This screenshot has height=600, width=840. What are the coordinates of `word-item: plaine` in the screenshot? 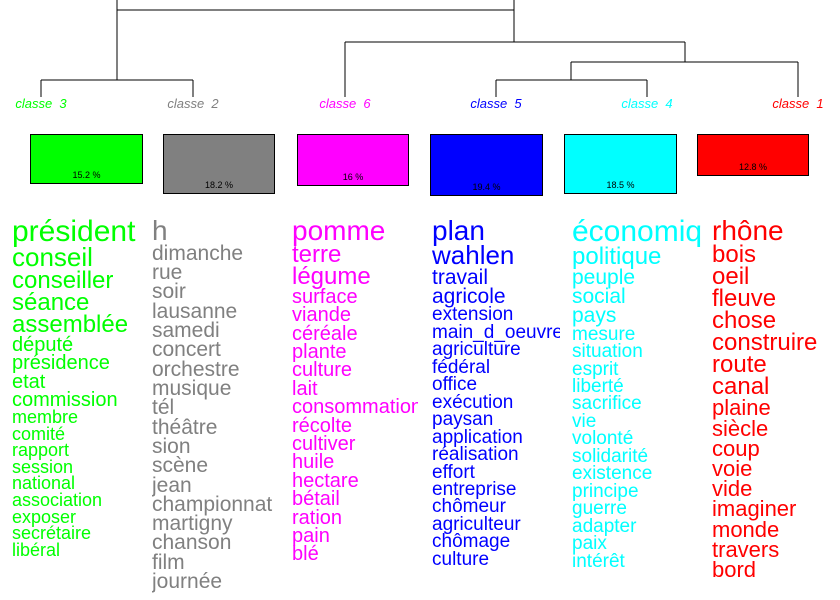 It's located at (741, 408).